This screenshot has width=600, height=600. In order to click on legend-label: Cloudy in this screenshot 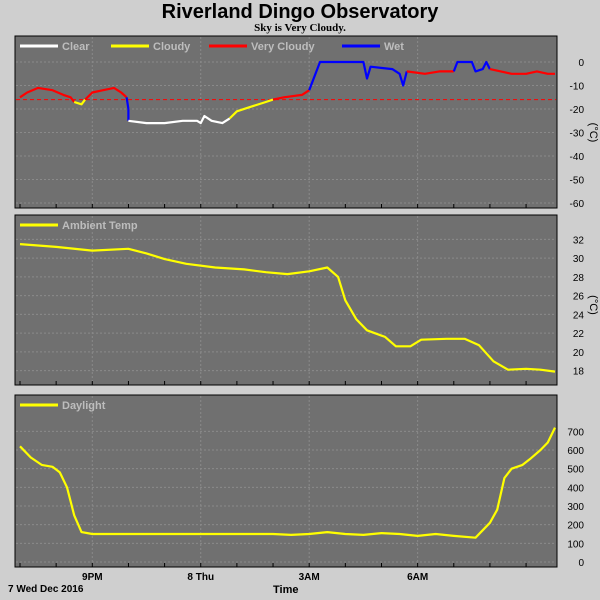, I will do `click(172, 47)`.